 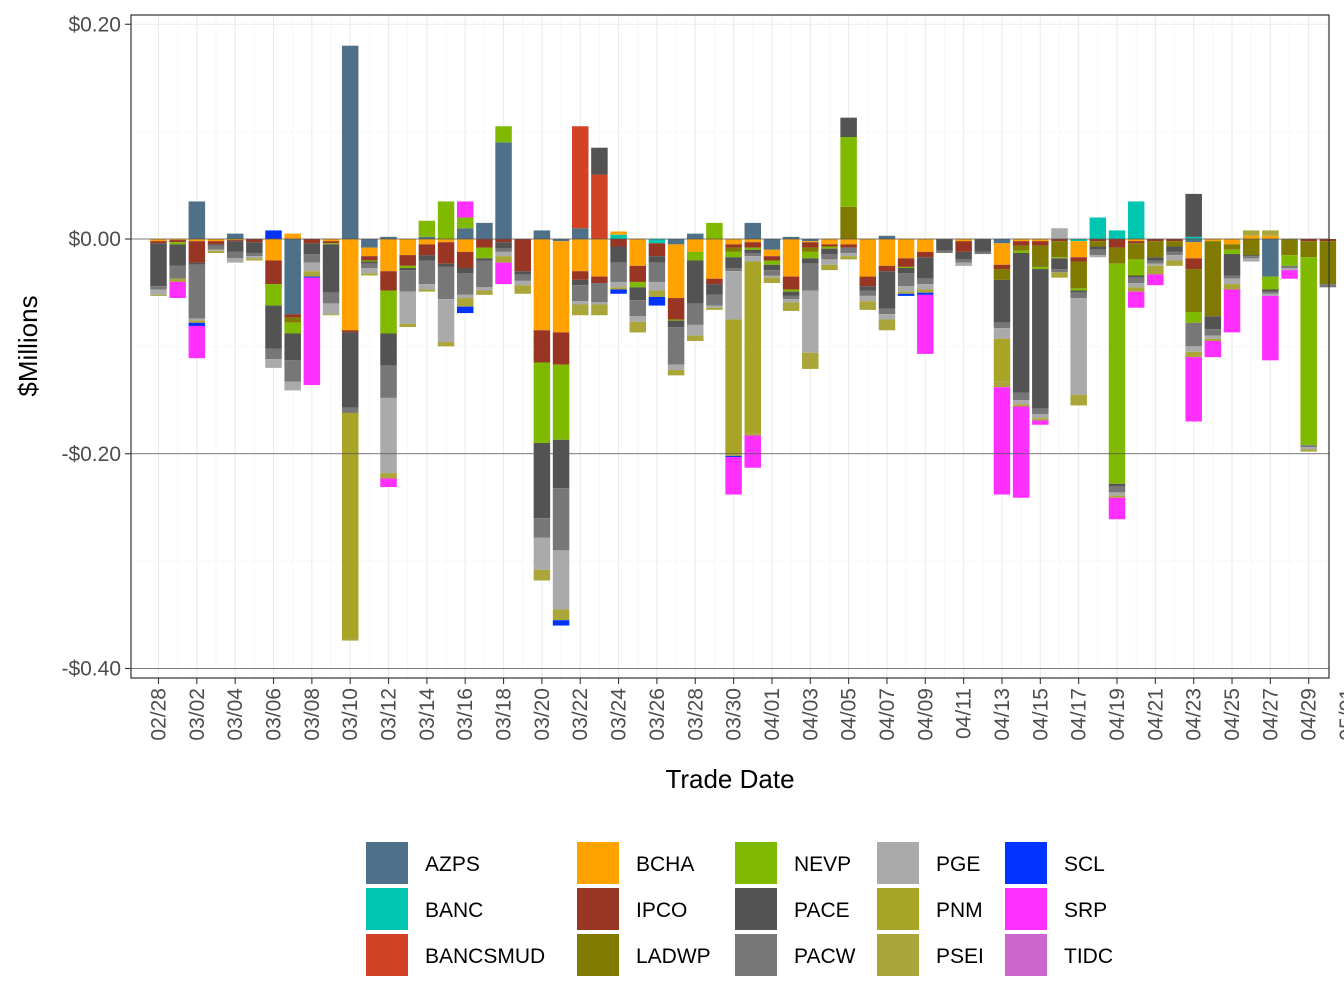 I want to click on x-tick-label: 04/03, so click(x=810, y=714).